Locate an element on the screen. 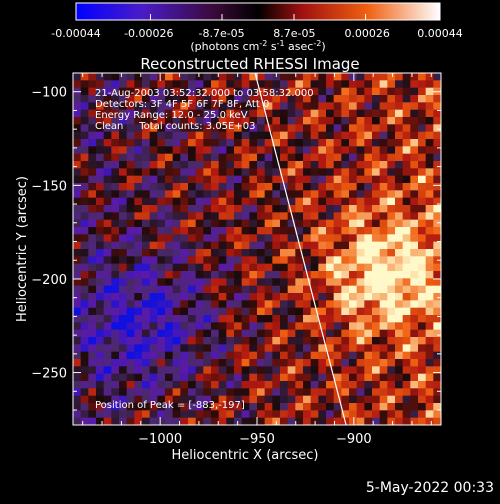 This screenshot has width=500, height=504. colorbar-tick-label-5: 0.00044 is located at coordinates (440, 33).